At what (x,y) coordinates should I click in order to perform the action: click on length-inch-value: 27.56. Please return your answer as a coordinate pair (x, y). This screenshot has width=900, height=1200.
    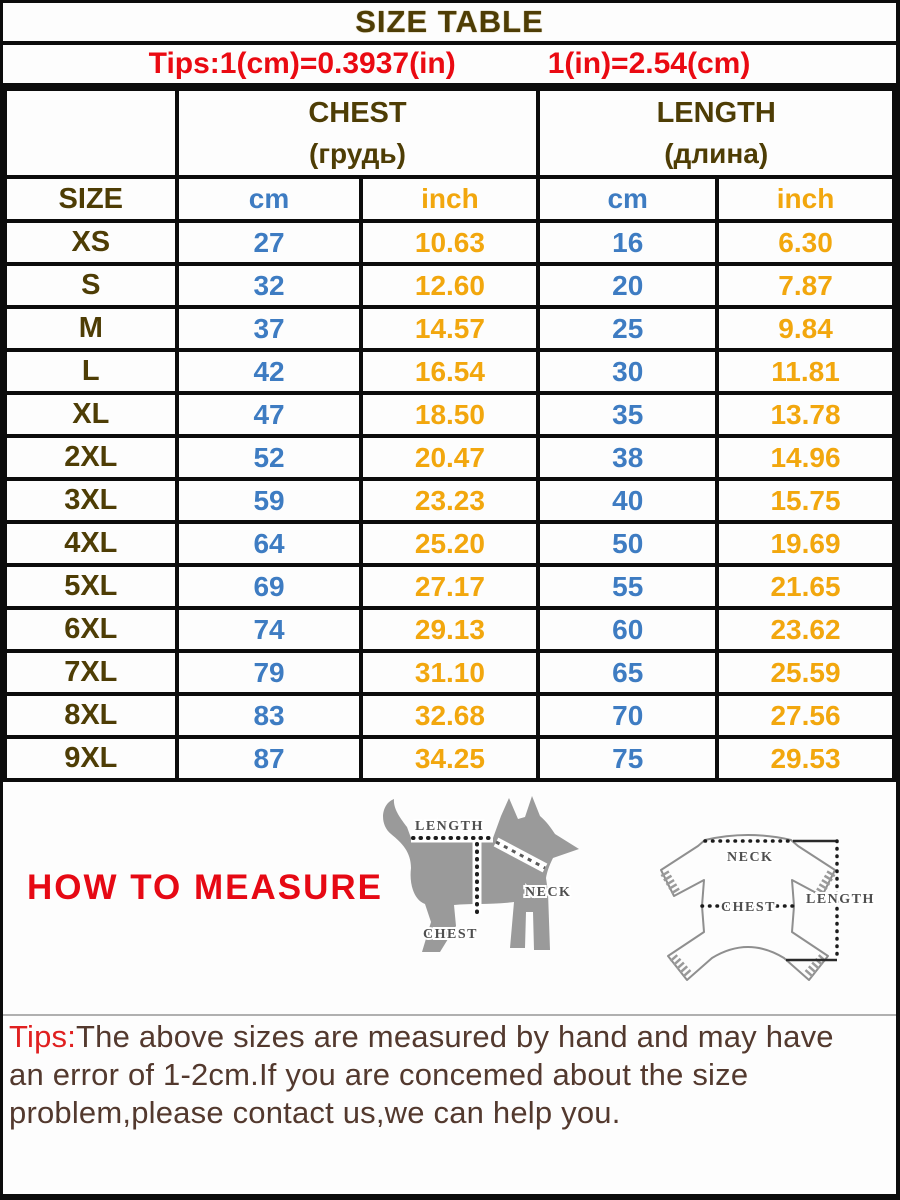
    Looking at the image, I should click on (805, 715).